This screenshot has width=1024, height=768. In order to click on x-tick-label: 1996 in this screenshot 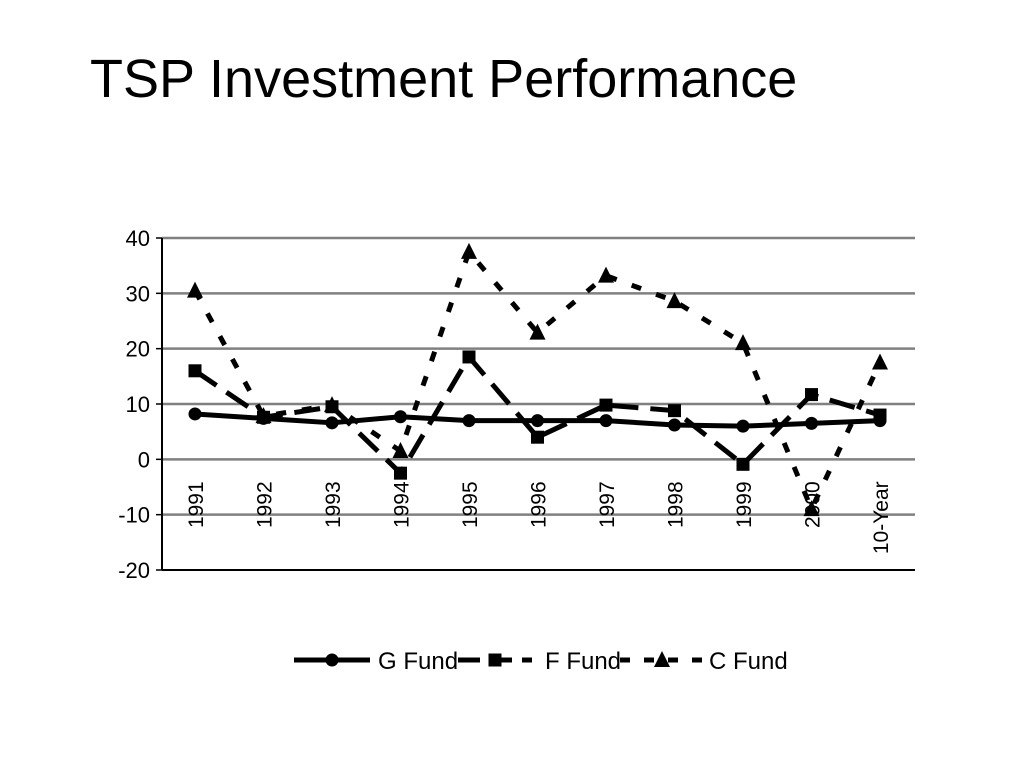, I will do `click(539, 504)`.